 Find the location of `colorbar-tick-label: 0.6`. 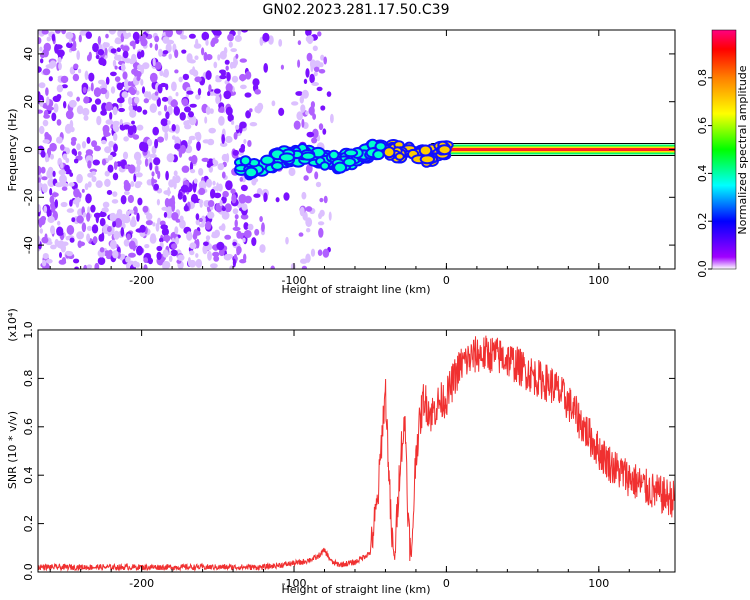

colorbar-tick-label: 0.6 is located at coordinates (702, 126).